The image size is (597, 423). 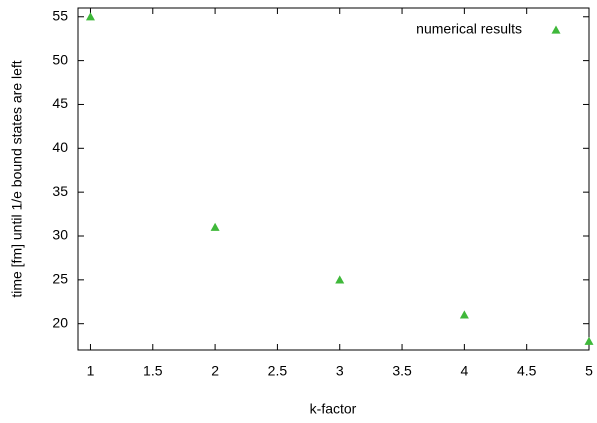 I want to click on x-tick-label: 4, so click(x=464, y=371).